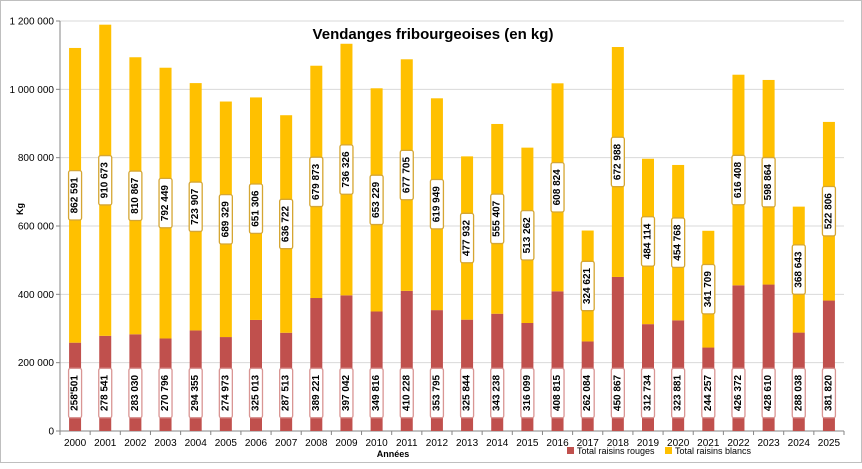 The image size is (862, 469). I want to click on data-label-white-2006-box, so click(256, 209).